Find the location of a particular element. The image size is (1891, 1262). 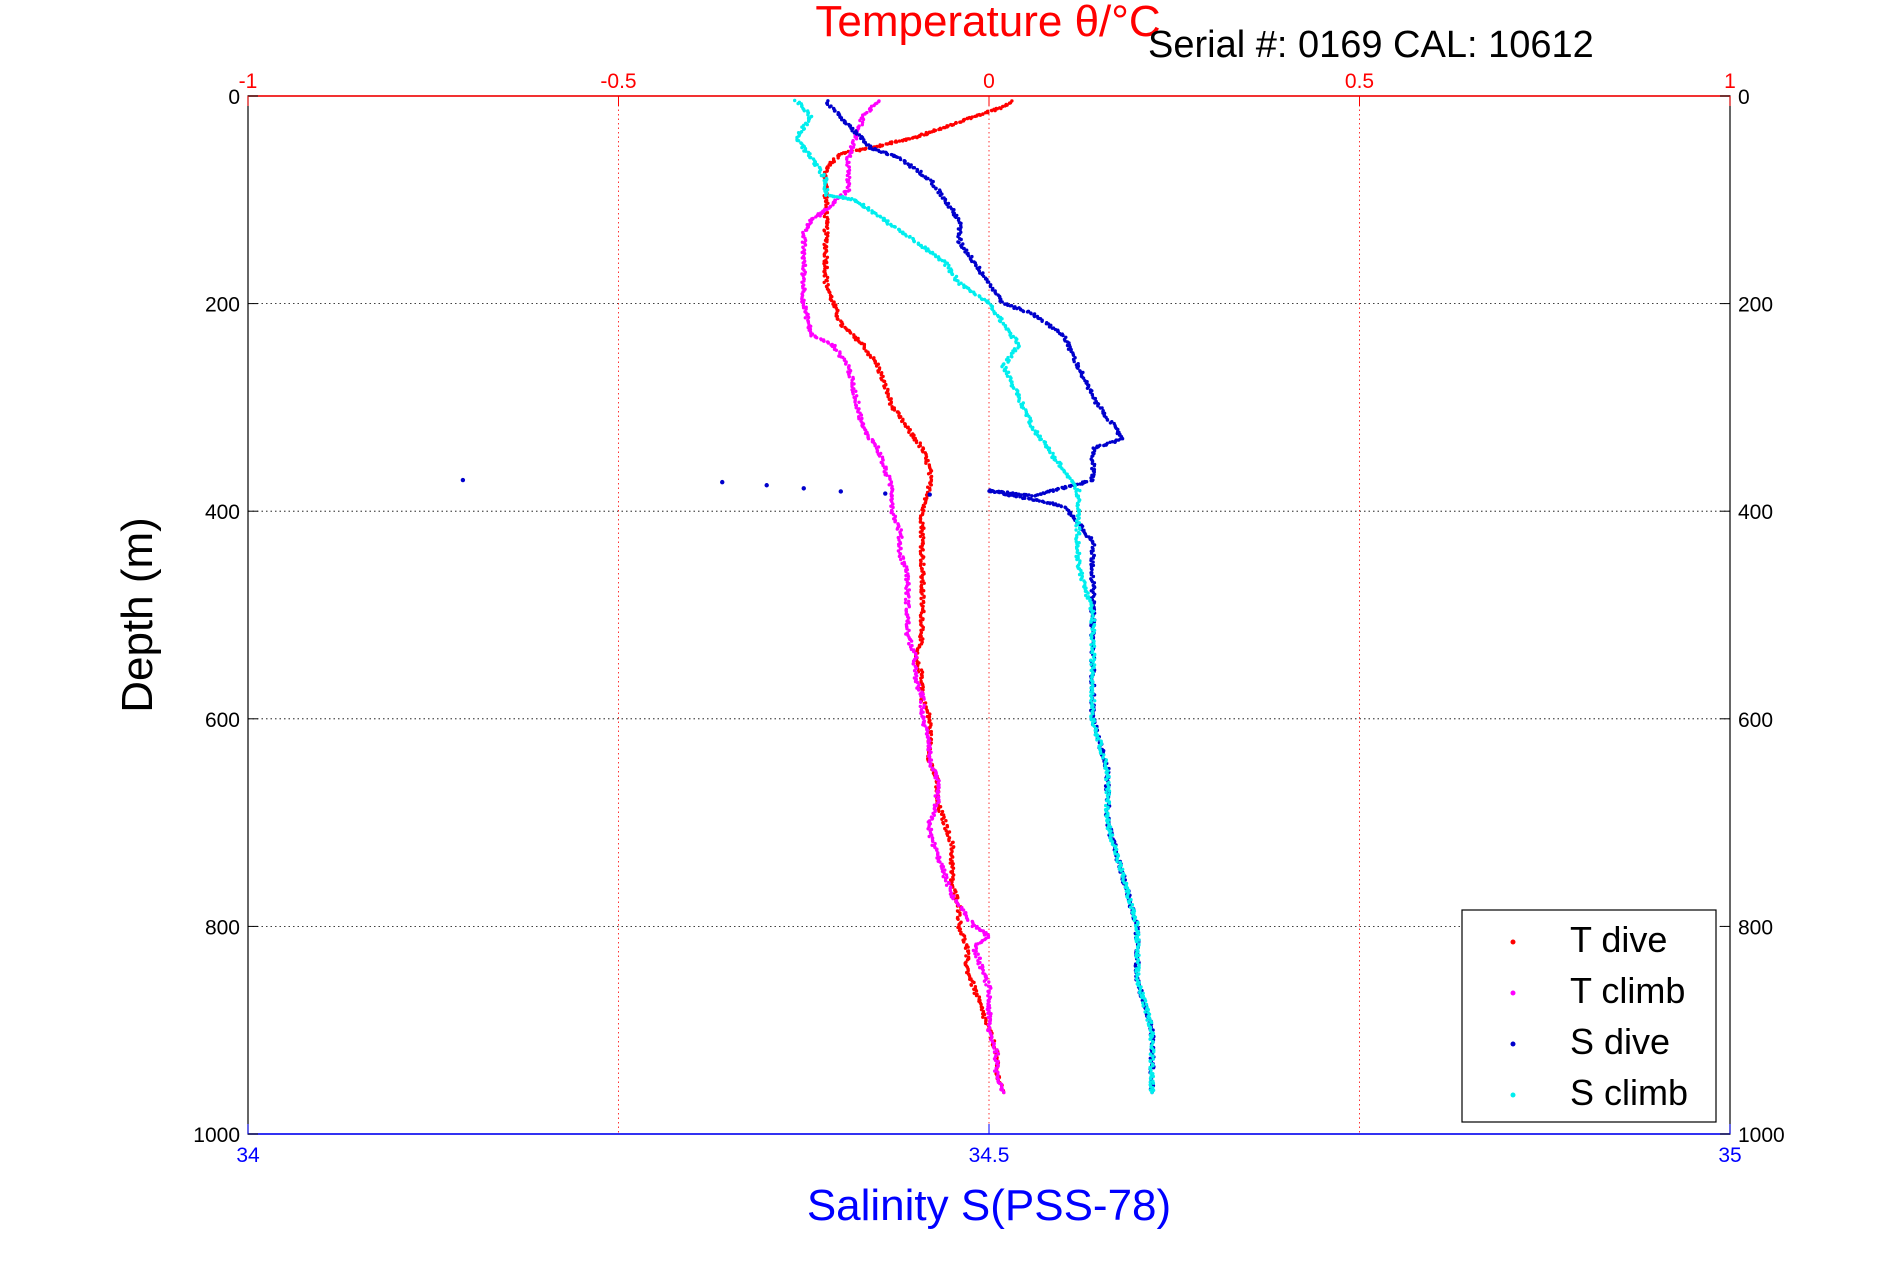

legend-label: T dive is located at coordinates (1618, 939).